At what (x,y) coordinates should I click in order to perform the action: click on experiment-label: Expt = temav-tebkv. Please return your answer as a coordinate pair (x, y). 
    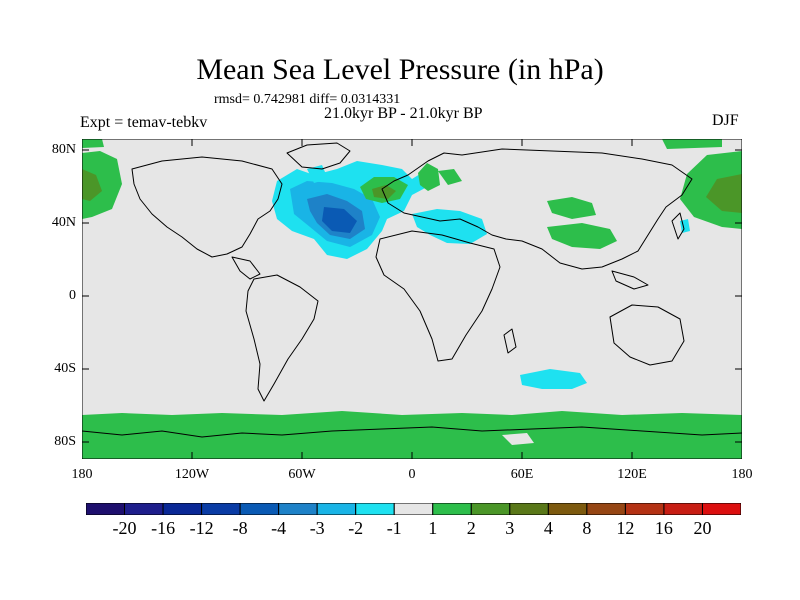
    Looking at the image, I should click on (144, 122).